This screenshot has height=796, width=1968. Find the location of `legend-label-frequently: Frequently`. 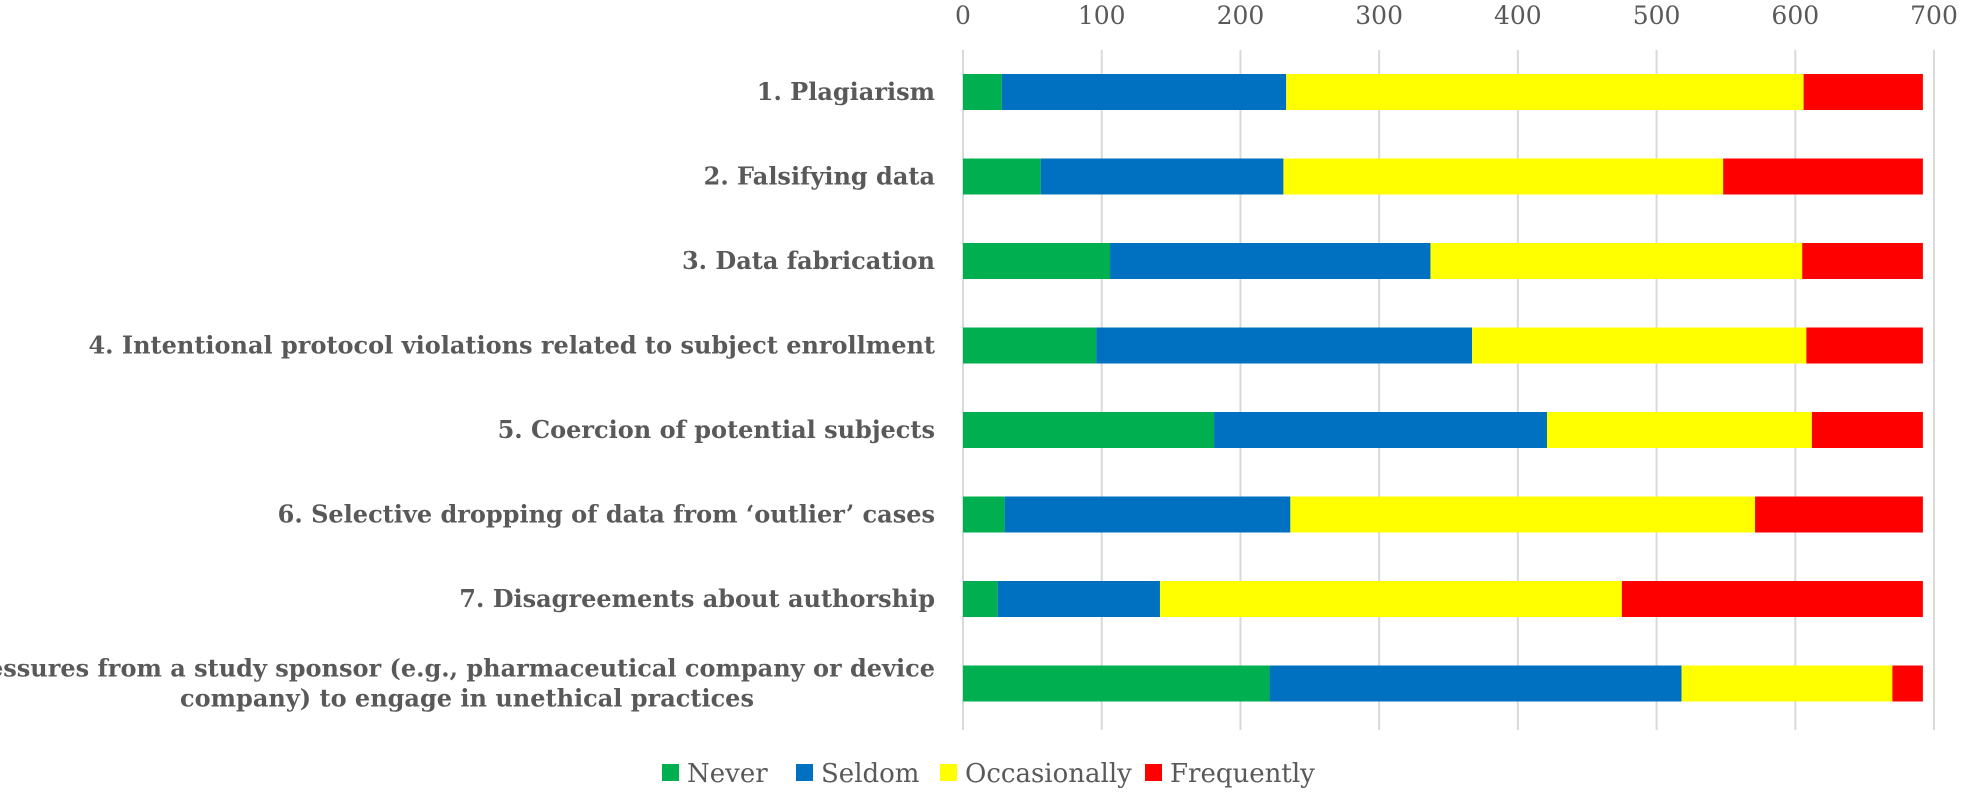

legend-label-frequently: Frequently is located at coordinates (1242, 774).